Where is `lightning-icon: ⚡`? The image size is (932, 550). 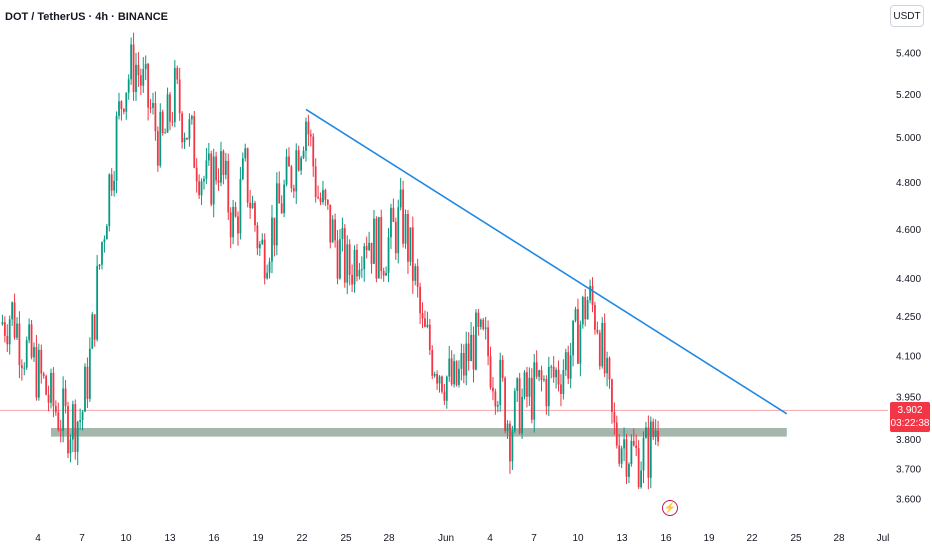 lightning-icon: ⚡ is located at coordinates (670, 508).